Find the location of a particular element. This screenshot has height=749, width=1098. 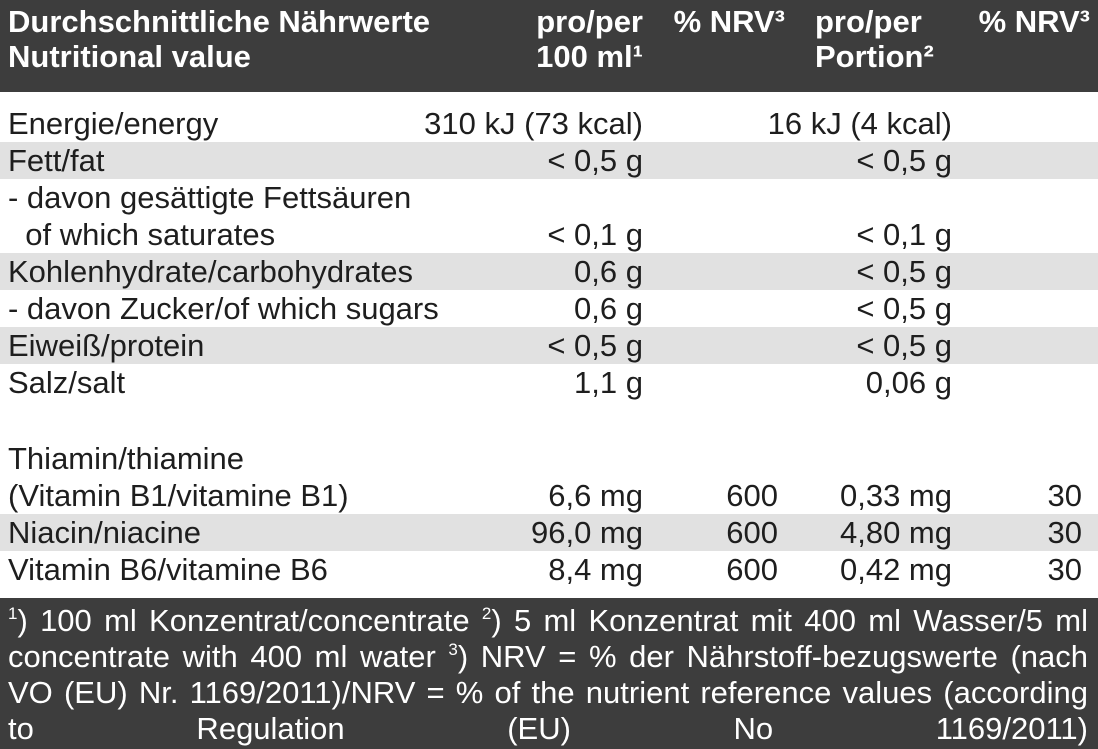

header-cell: pro/per 100 ml¹ is located at coordinates (589, 39).